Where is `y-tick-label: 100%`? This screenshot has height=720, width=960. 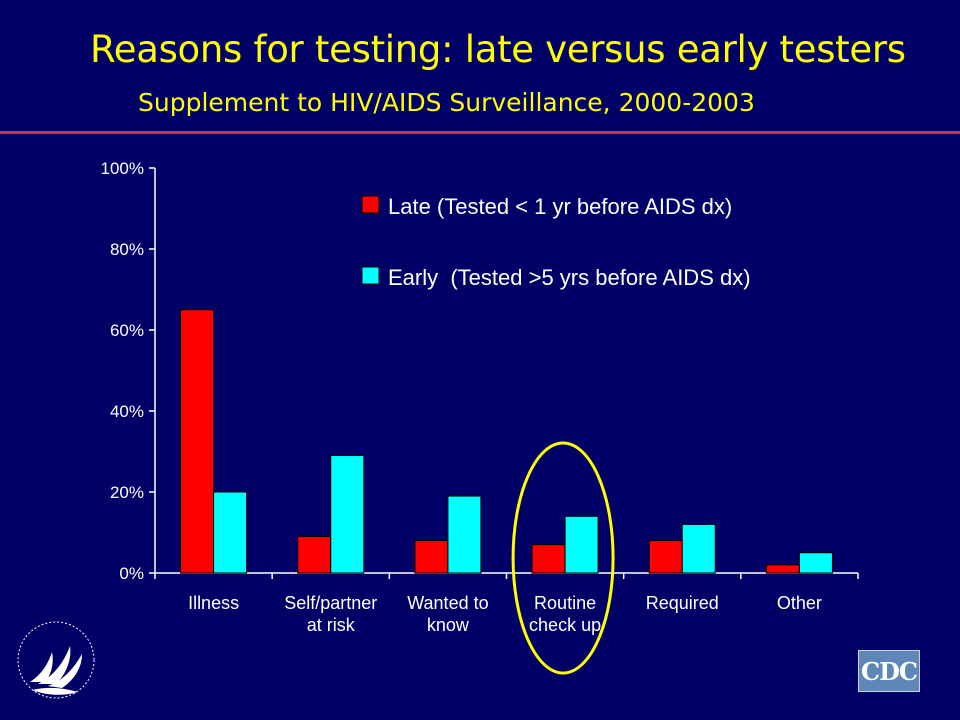
y-tick-label: 100% is located at coordinates (122, 168).